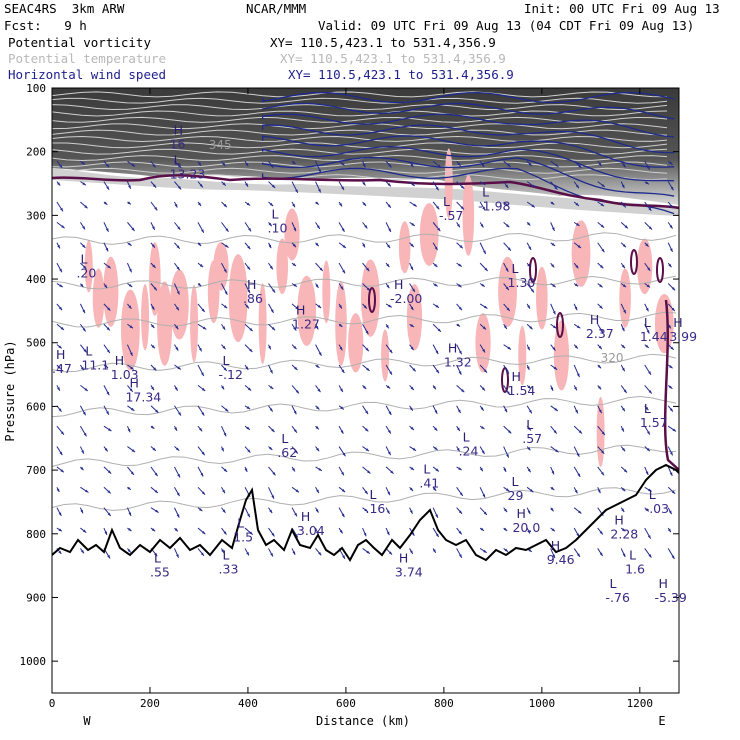 Image resolution: width=740 pixels, height=740 pixels. Describe the element at coordinates (406, 291) in the screenshot. I see `extremum-label: H-2.00` at that location.